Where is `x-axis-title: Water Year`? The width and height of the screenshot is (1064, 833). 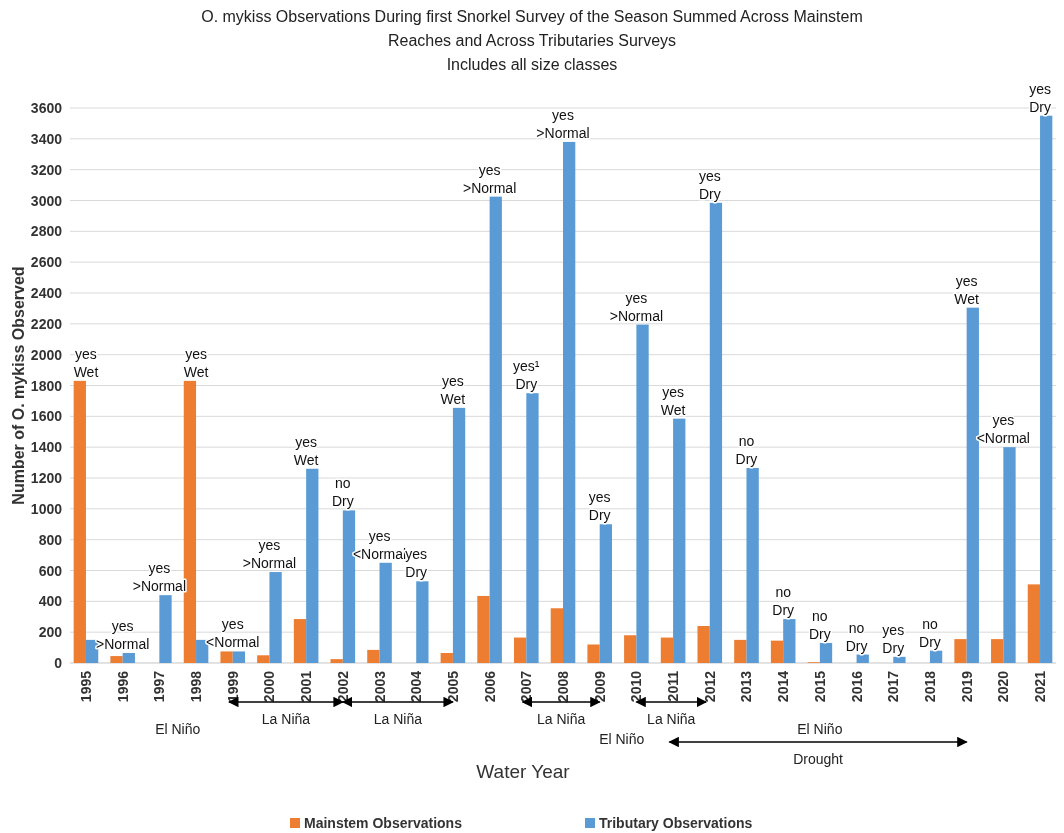 x-axis-title: Water Year is located at coordinates (523, 771).